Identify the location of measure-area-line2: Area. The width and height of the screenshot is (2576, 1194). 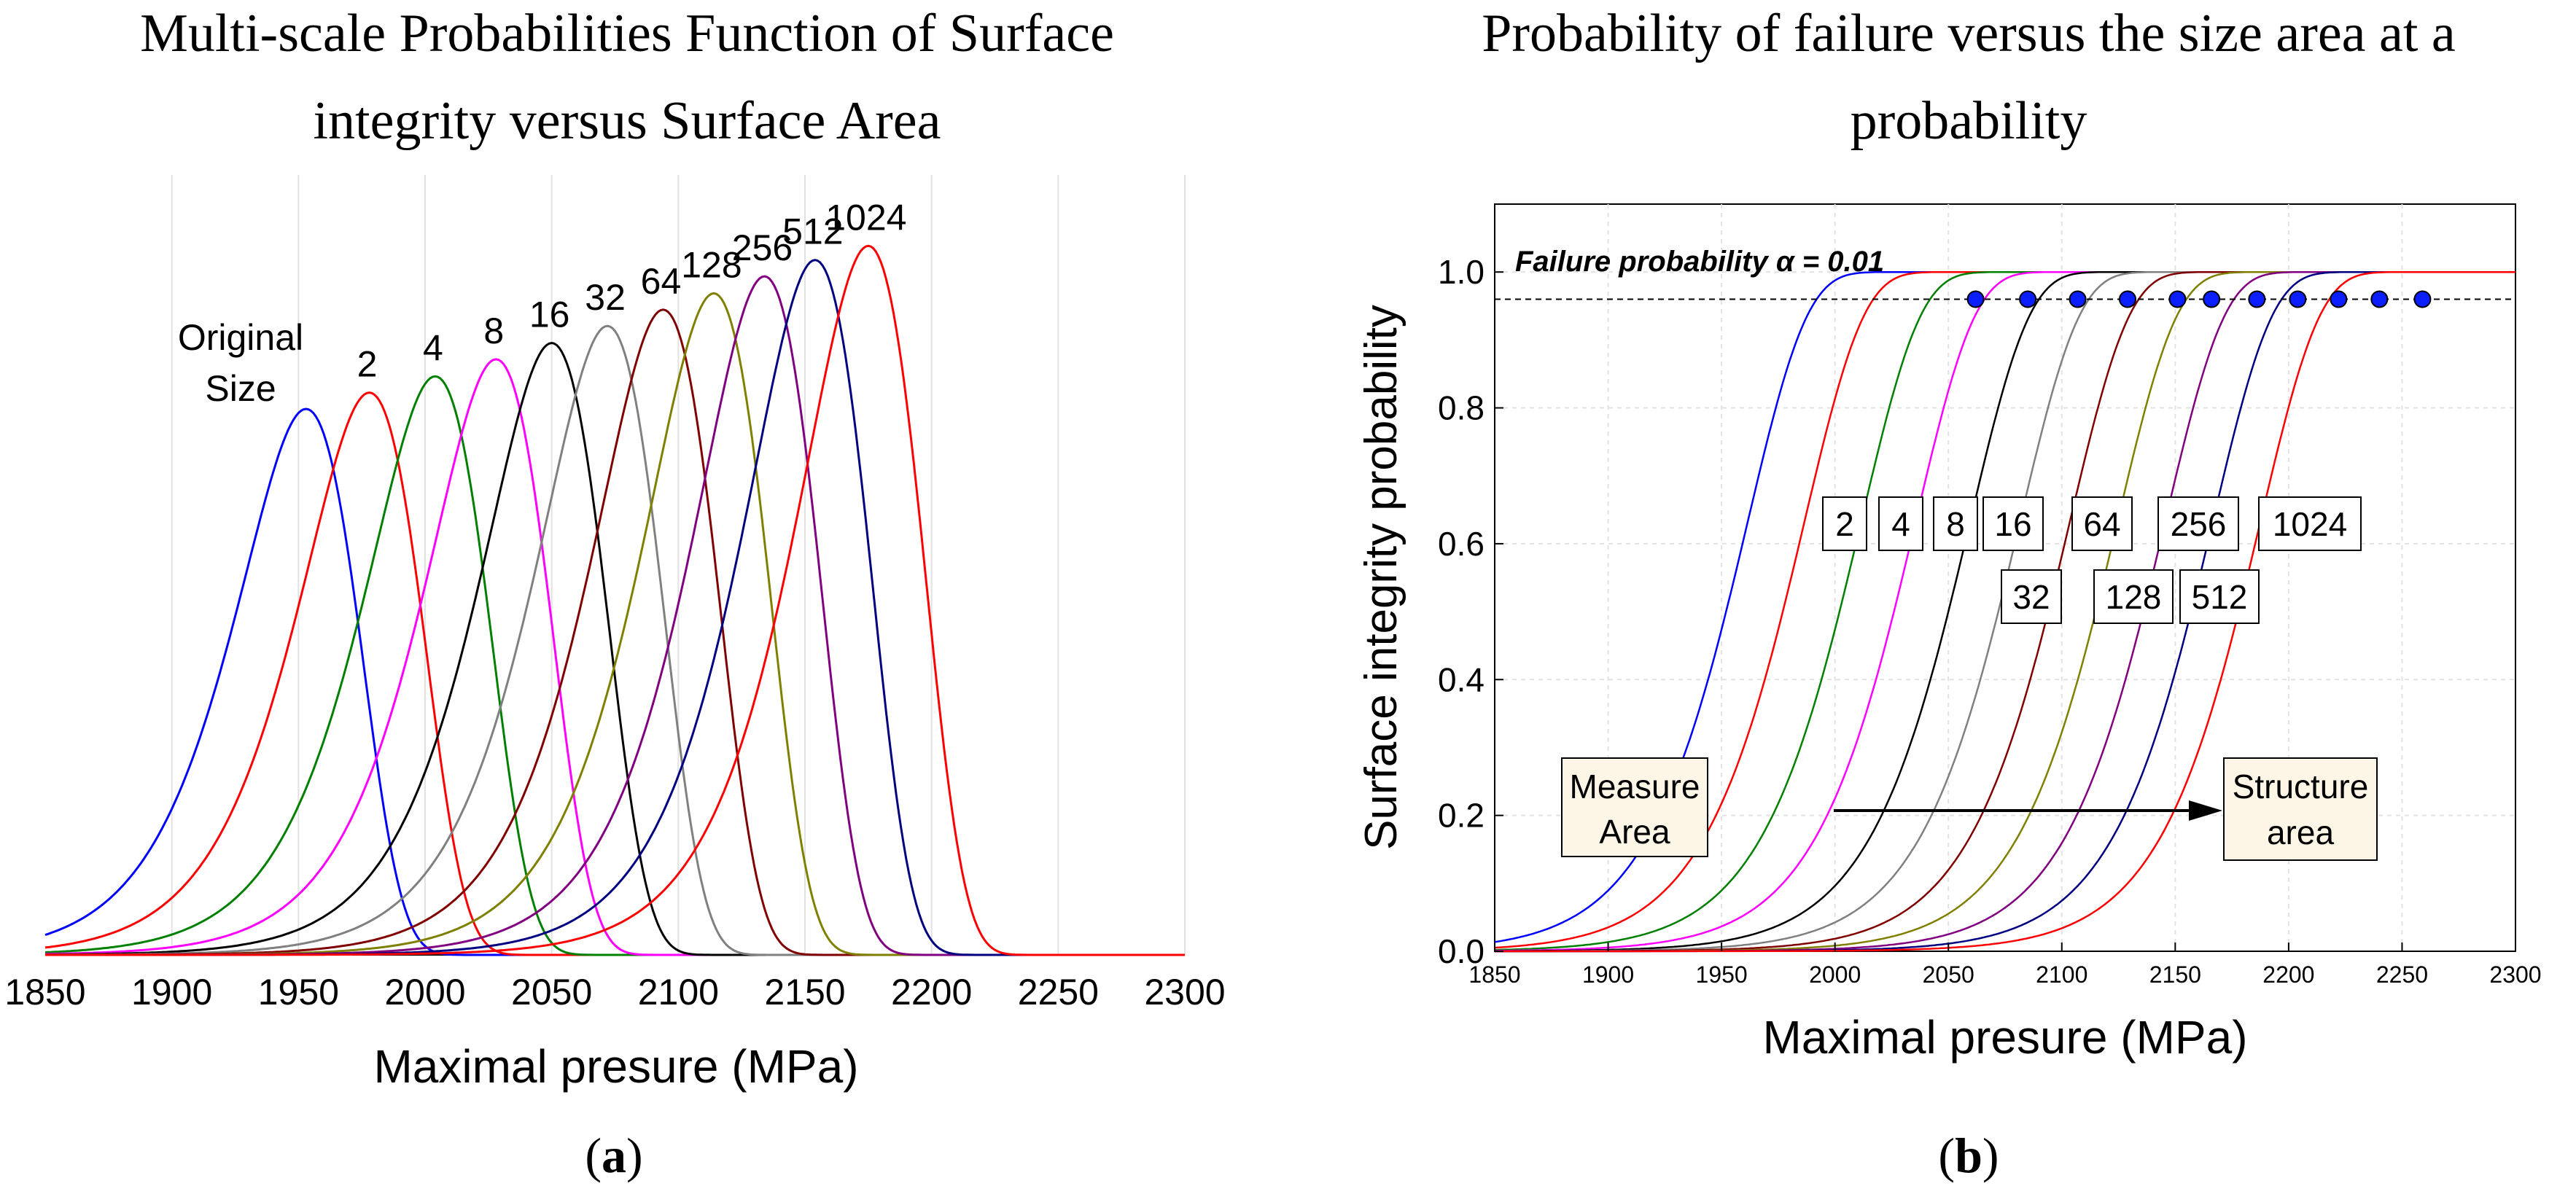
(1634, 832).